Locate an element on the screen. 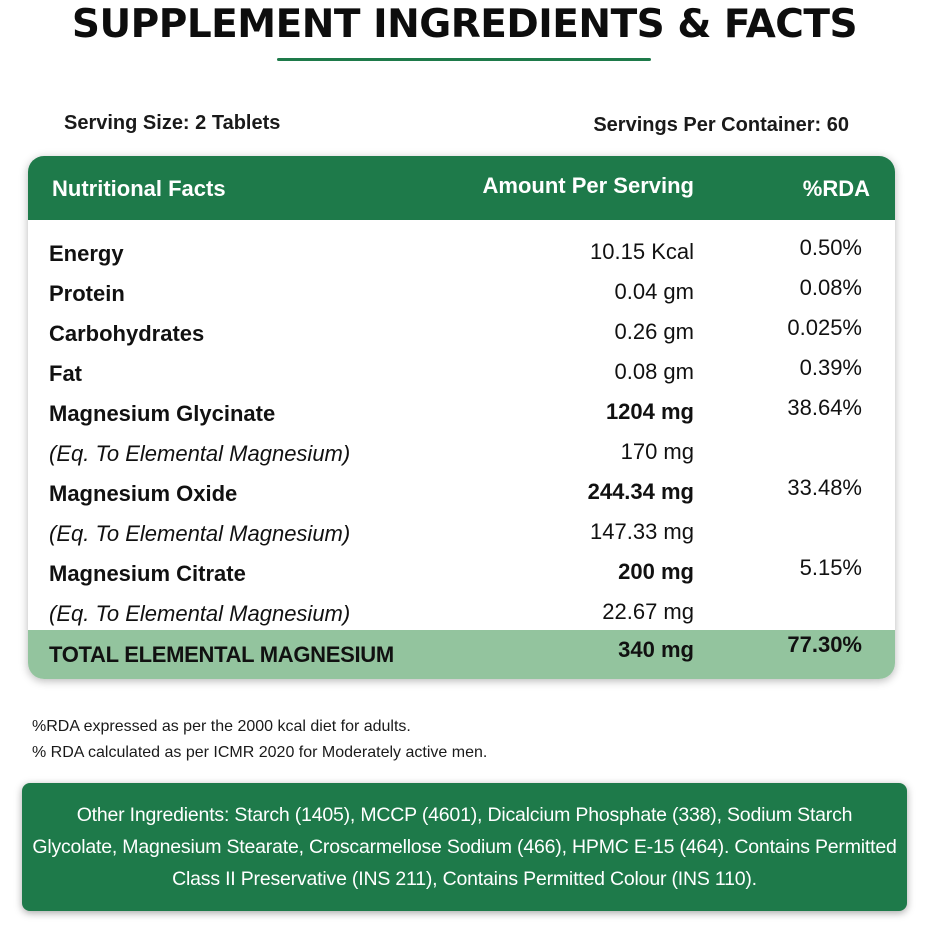 The image size is (929, 929). table-row: Energy 10.15 Kcal 0.50% is located at coordinates (461, 255).